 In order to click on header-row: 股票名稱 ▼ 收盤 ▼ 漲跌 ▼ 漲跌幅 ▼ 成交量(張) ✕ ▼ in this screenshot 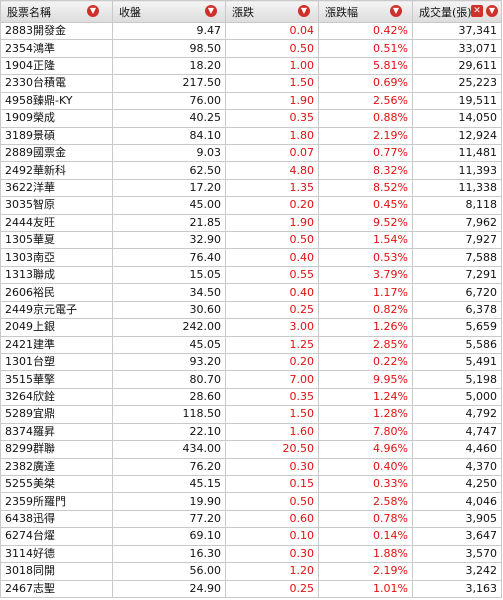, I will do `click(251, 11)`.